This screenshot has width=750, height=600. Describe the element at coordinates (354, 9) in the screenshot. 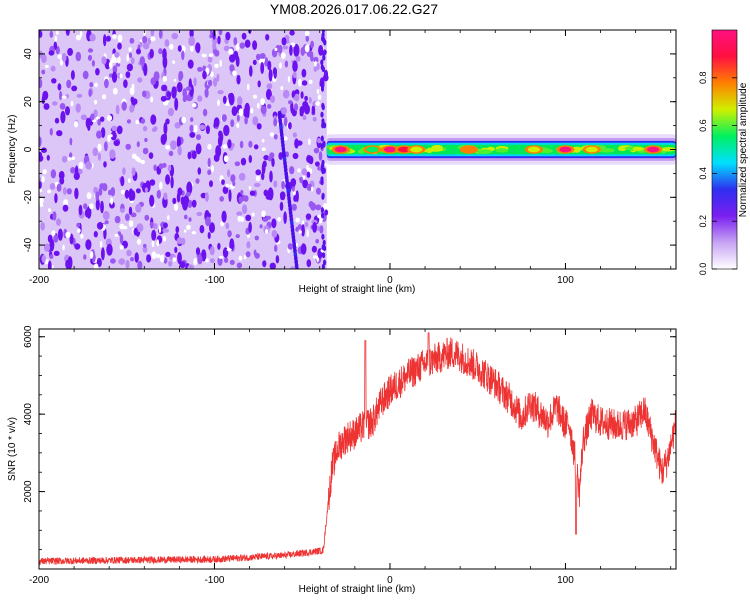

I see `figure-title: YM08.2026.017.06.22.G27` at that location.